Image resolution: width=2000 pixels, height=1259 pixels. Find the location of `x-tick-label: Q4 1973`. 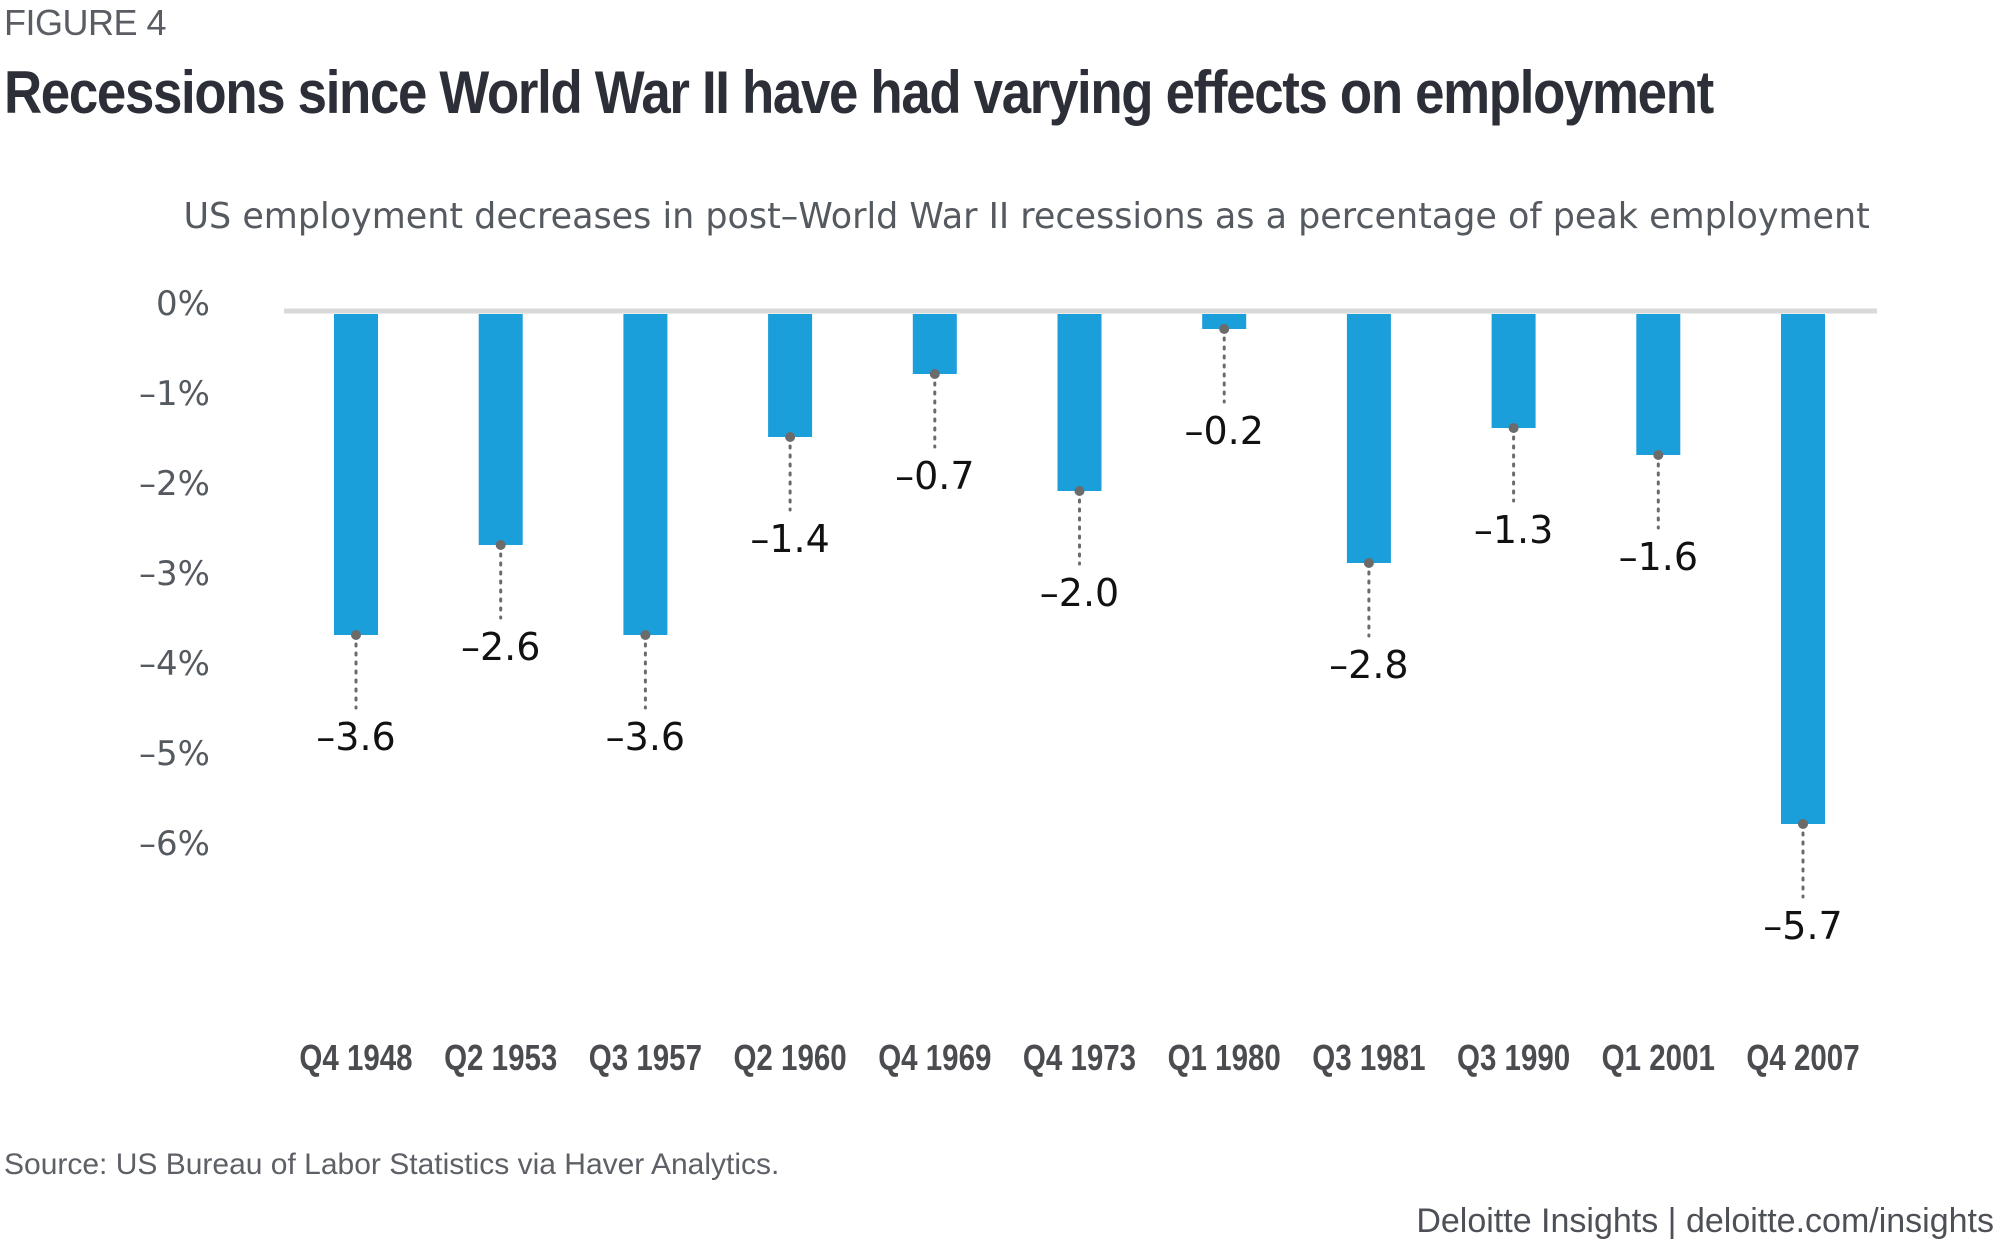

x-tick-label: Q4 1973 is located at coordinates (1079, 1057).